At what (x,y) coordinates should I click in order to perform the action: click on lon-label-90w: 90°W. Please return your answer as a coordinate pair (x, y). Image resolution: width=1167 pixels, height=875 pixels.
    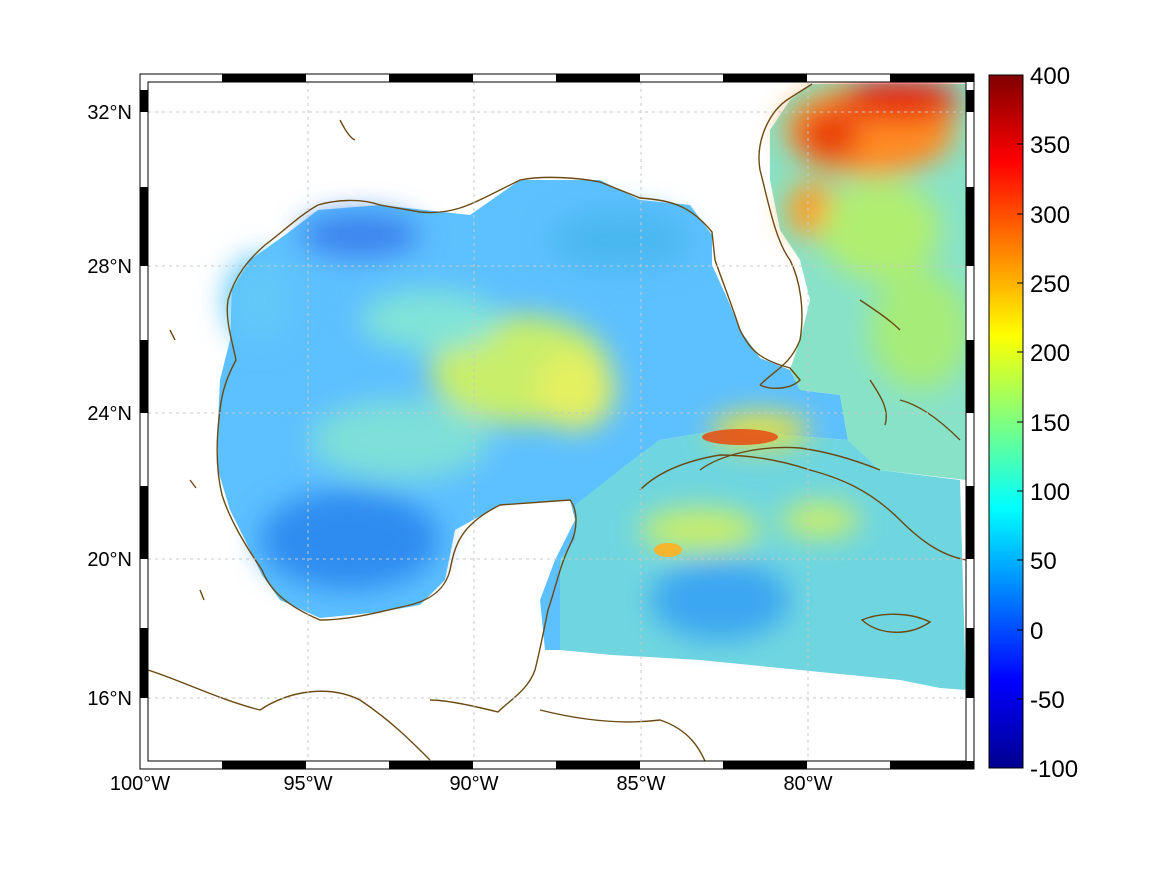
    Looking at the image, I should click on (473, 784).